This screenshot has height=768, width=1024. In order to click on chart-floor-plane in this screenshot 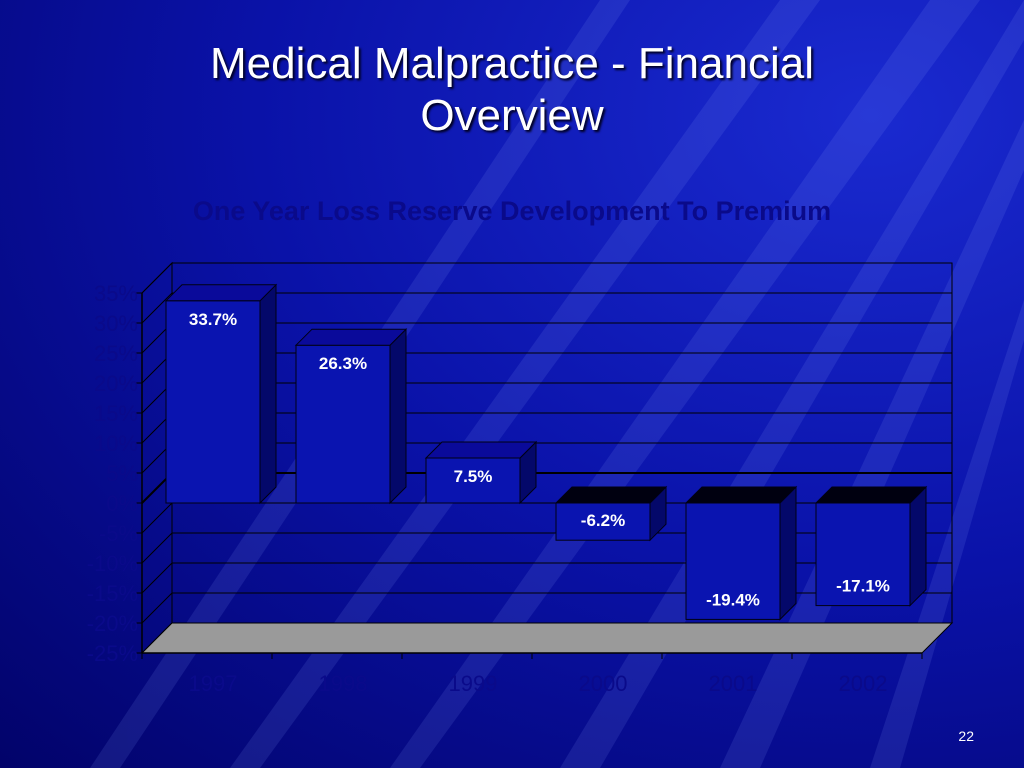, I will do `click(547, 638)`.